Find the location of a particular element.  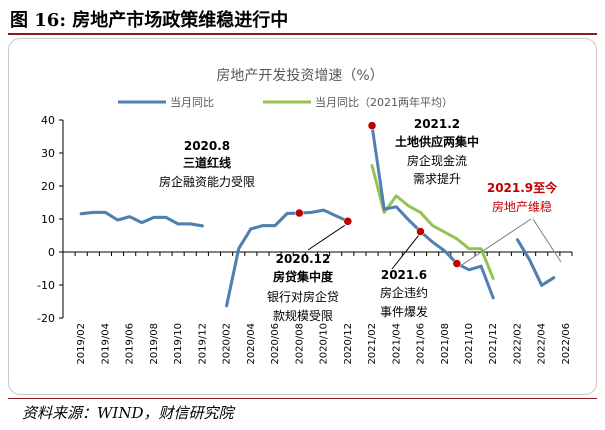

annotation-2021-2-date: 2021.2 is located at coordinates (437, 124).